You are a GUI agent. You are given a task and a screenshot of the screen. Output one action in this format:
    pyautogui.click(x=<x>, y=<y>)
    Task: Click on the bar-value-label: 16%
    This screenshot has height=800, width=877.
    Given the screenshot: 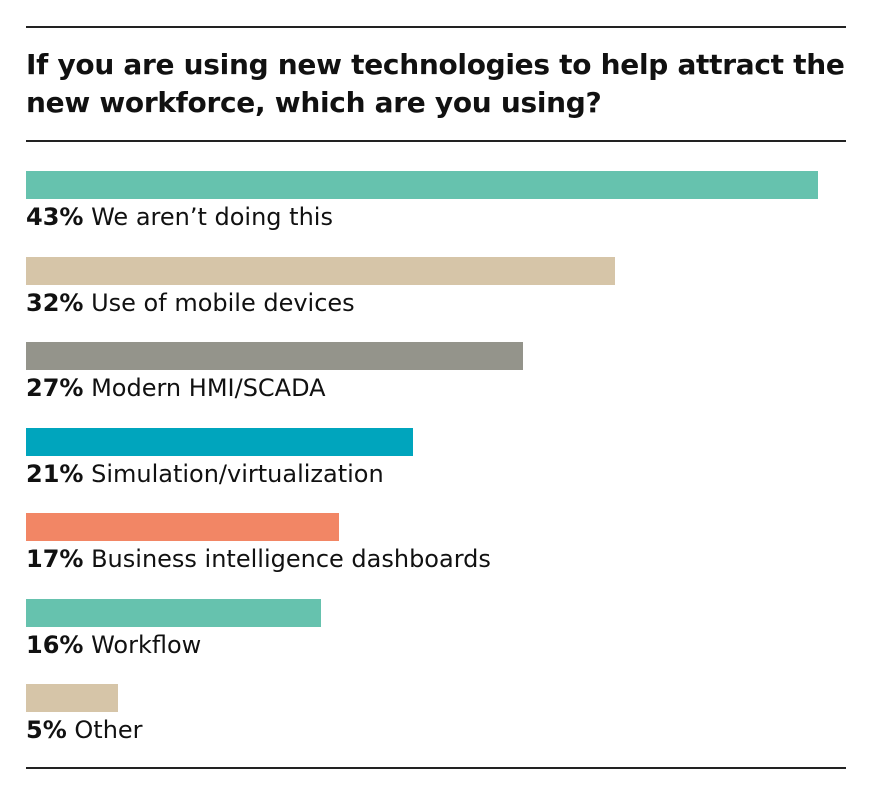 What is the action you would take?
    pyautogui.click(x=55, y=644)
    